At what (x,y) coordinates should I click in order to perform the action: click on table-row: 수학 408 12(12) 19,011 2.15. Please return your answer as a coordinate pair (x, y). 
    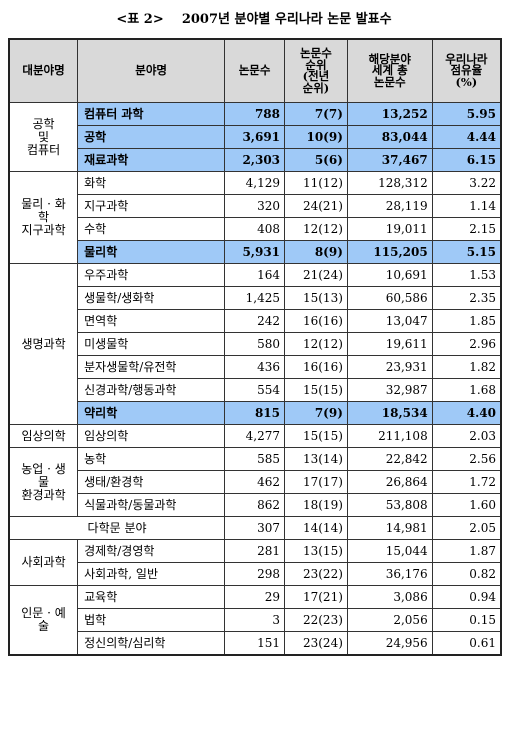
    Looking at the image, I should click on (255, 229).